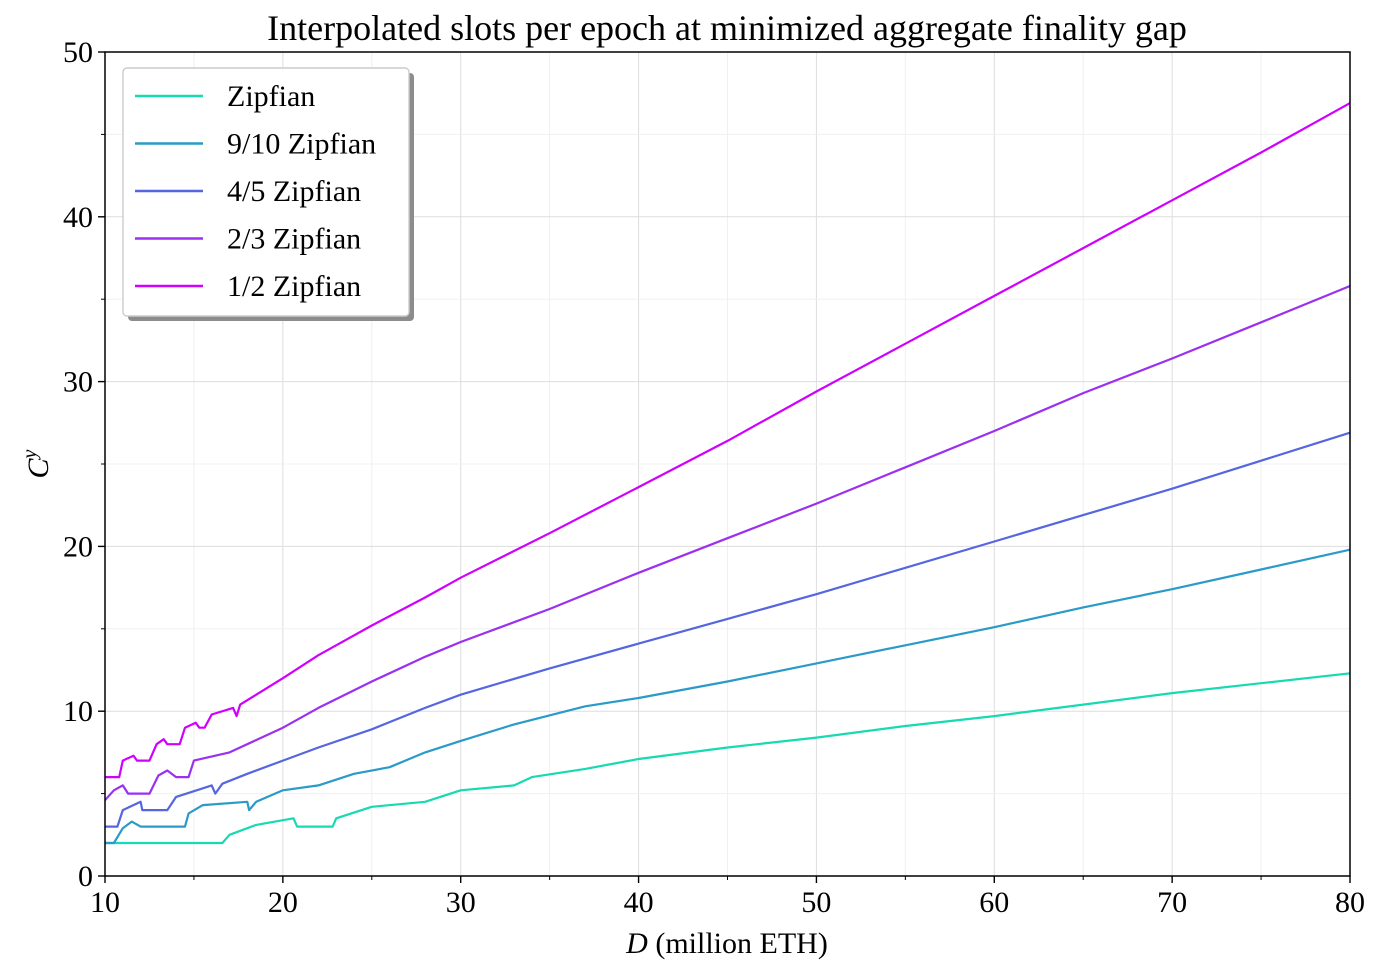 The image size is (1380, 972). Describe the element at coordinates (30, 454) in the screenshot. I see `y-axis-label-superscript: y` at that location.